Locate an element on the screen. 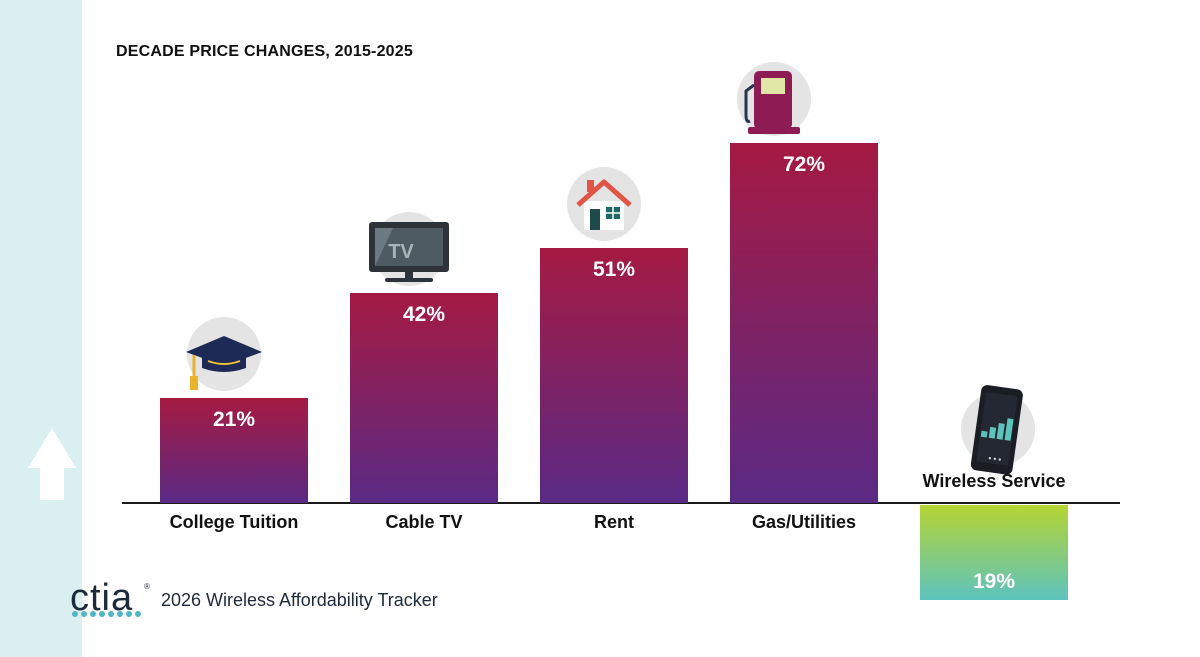 This screenshot has width=1200, height=657. tv-icon: TV is located at coordinates (409, 249).